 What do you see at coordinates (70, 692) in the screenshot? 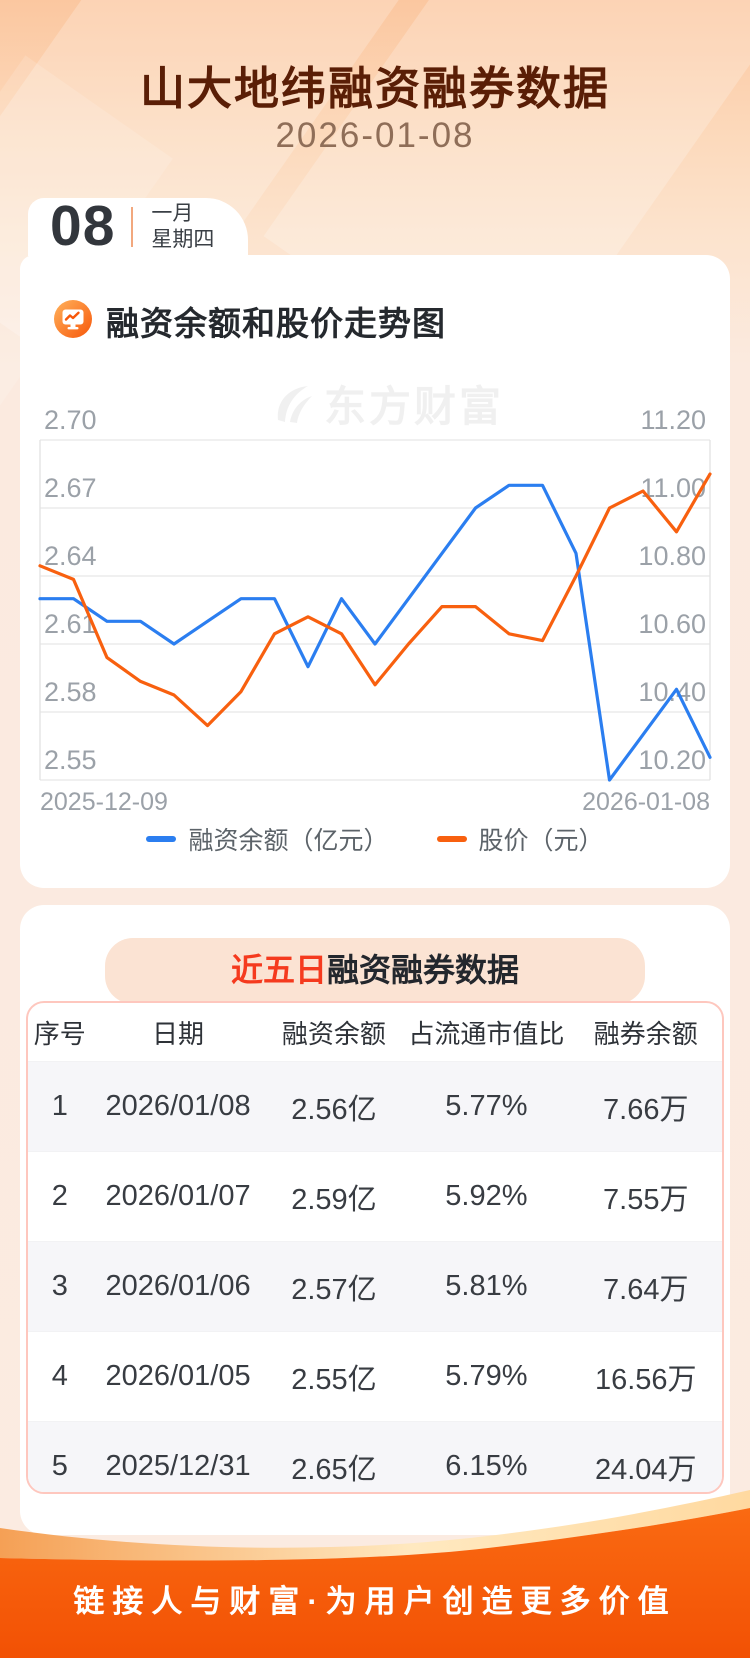
I see `axis-tick-label: 2.58` at bounding box center [70, 692].